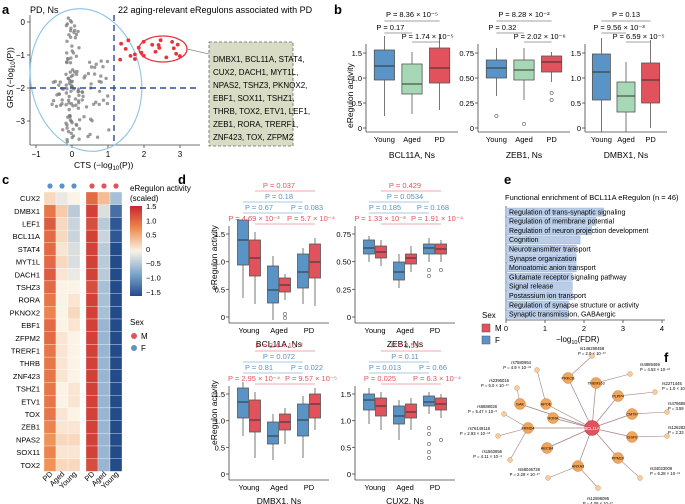 The image size is (685, 504). I want to click on sex-indicator-dot, so click(50, 186).